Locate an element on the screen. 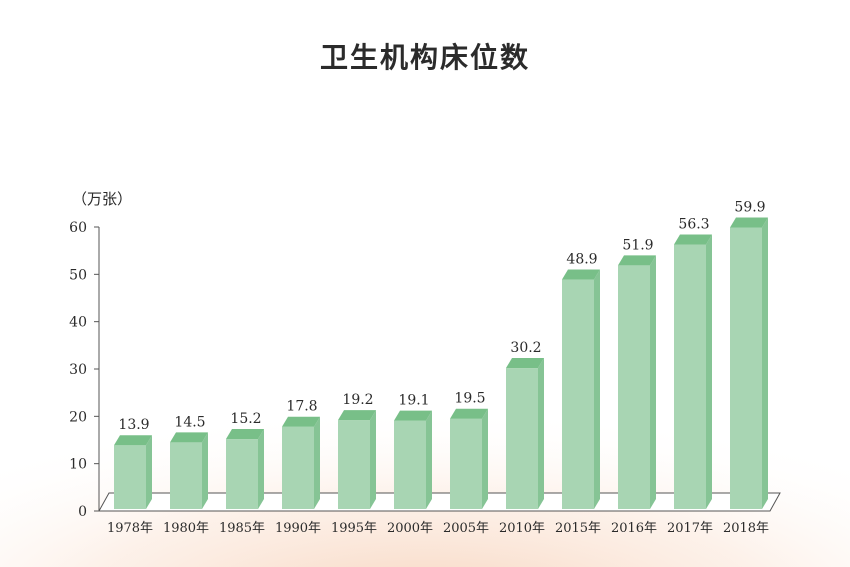  y-tick-label: 60 is located at coordinates (78, 228).